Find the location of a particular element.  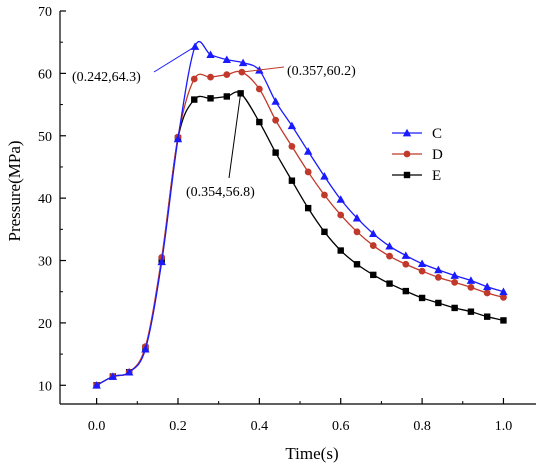

x-tick-label: 0.6 is located at coordinates (341, 426).